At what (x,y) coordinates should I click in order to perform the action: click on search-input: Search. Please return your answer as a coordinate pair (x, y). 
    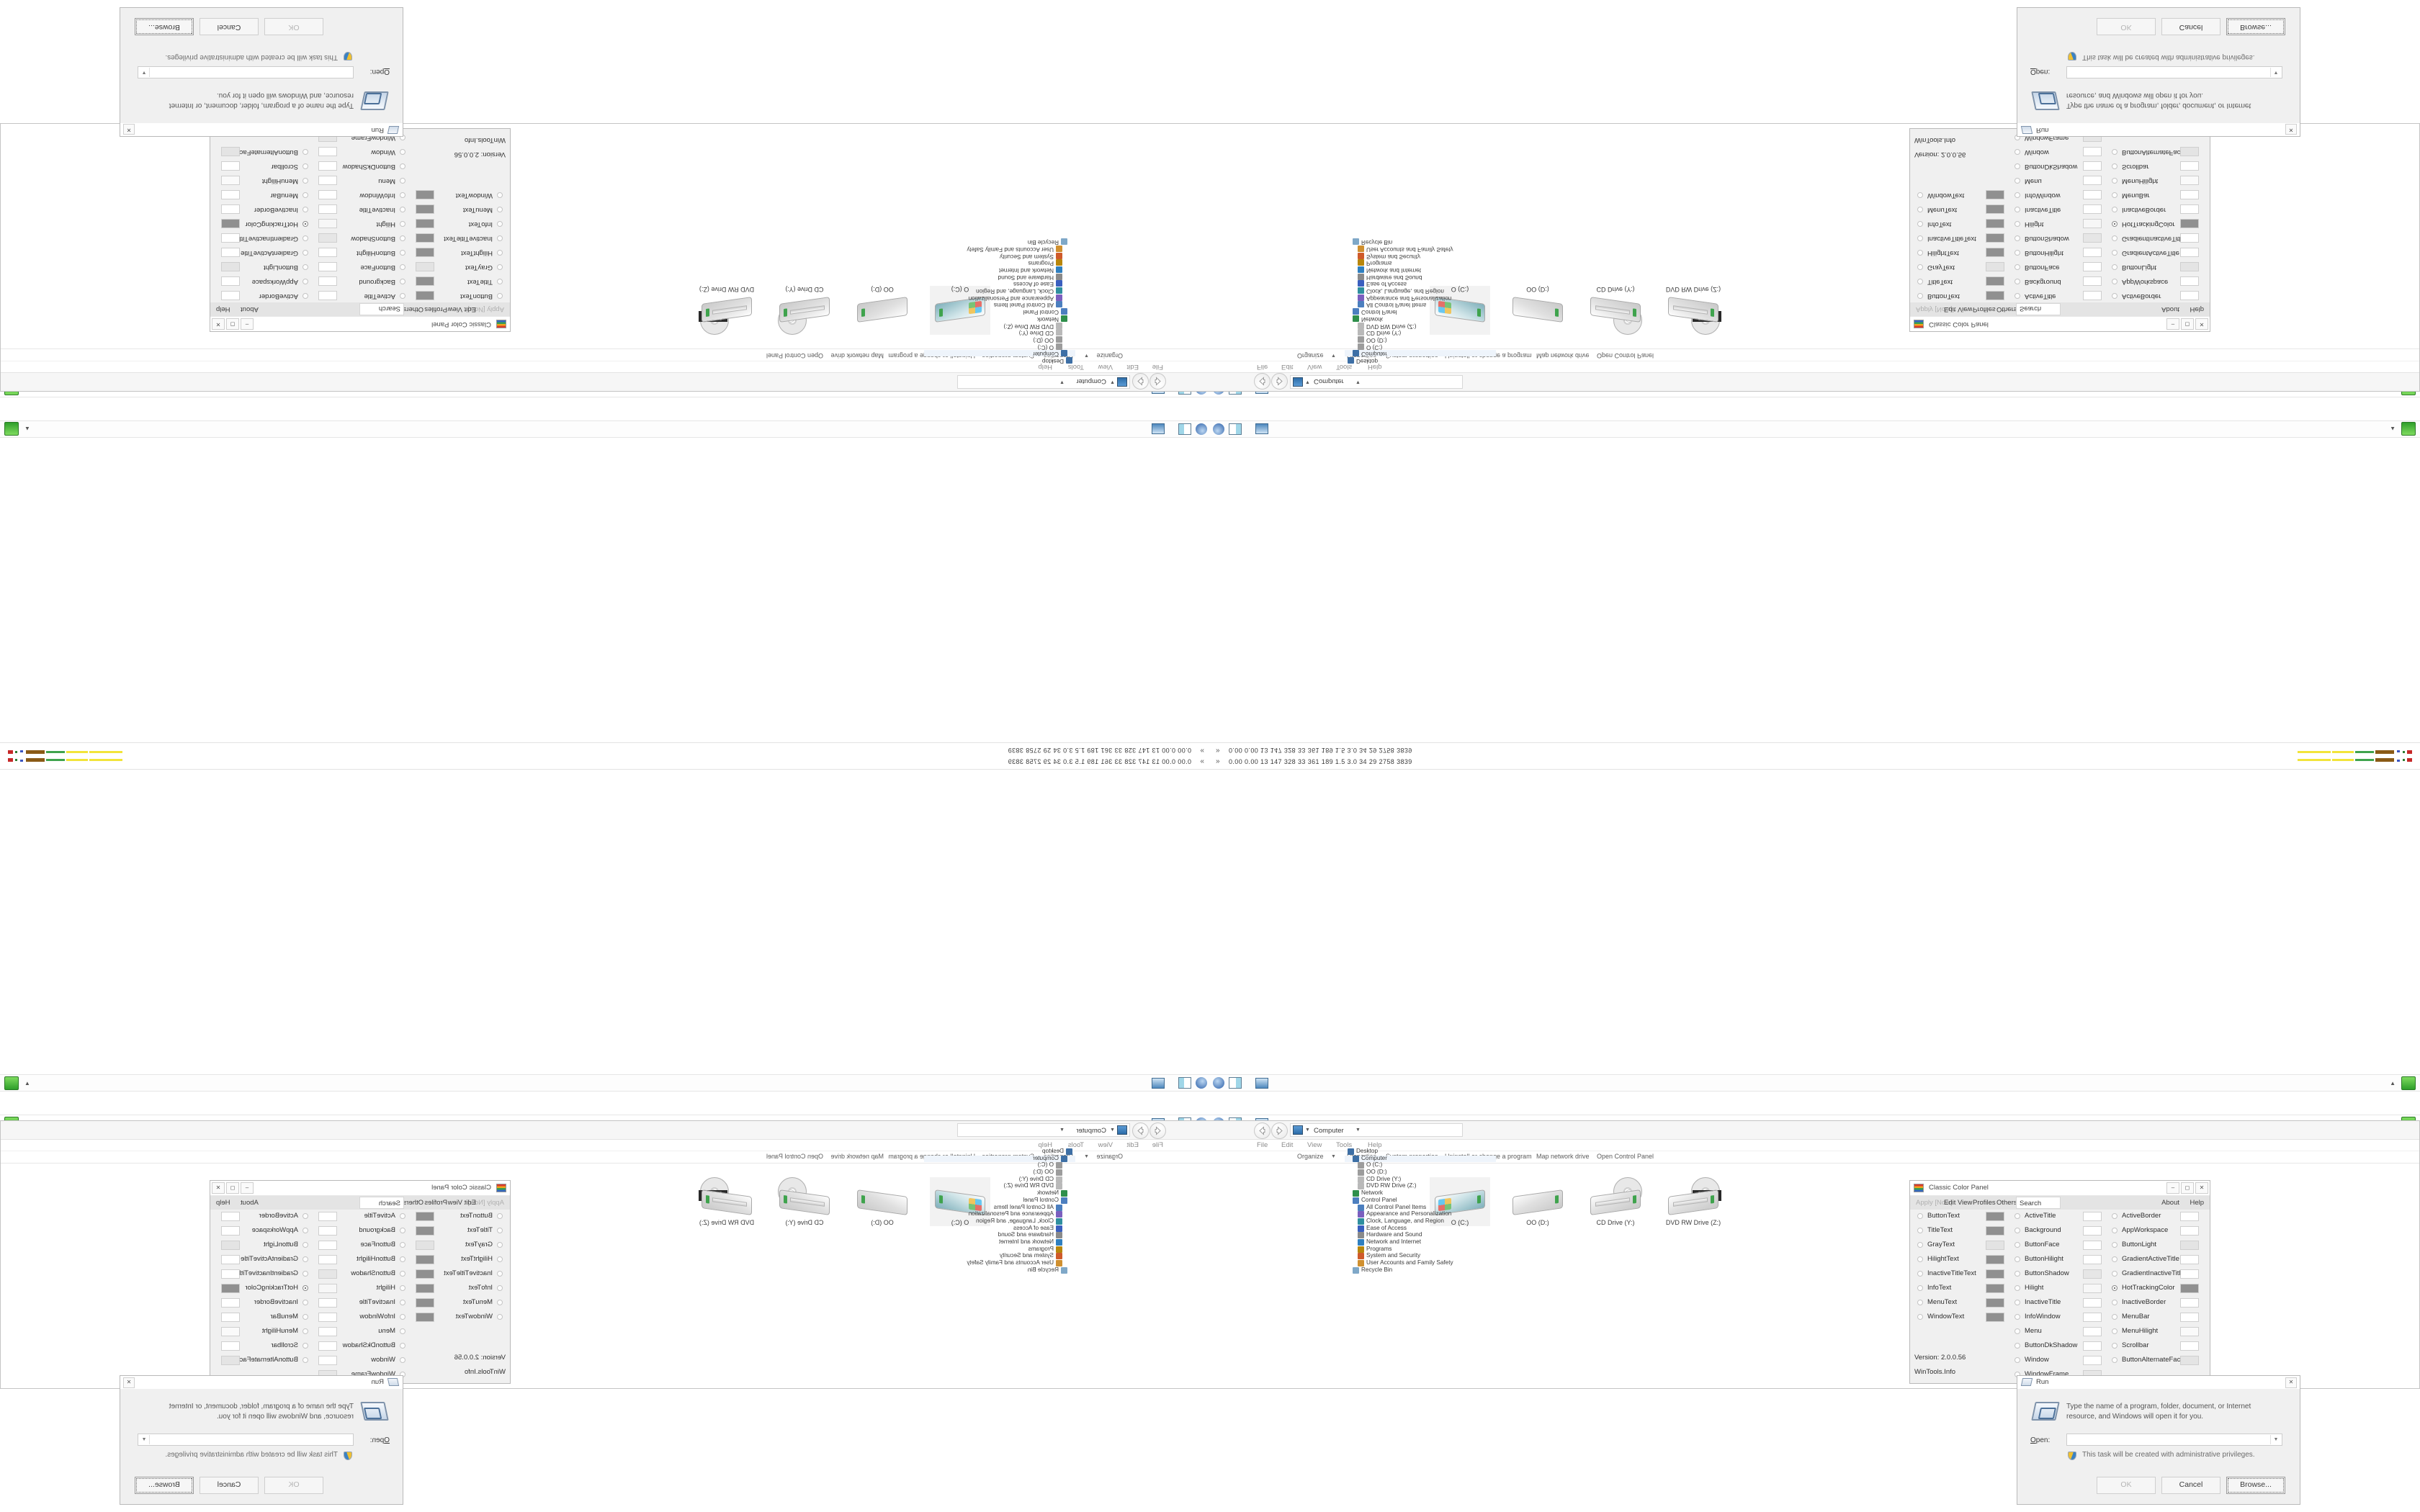
    Looking at the image, I should click on (2038, 309).